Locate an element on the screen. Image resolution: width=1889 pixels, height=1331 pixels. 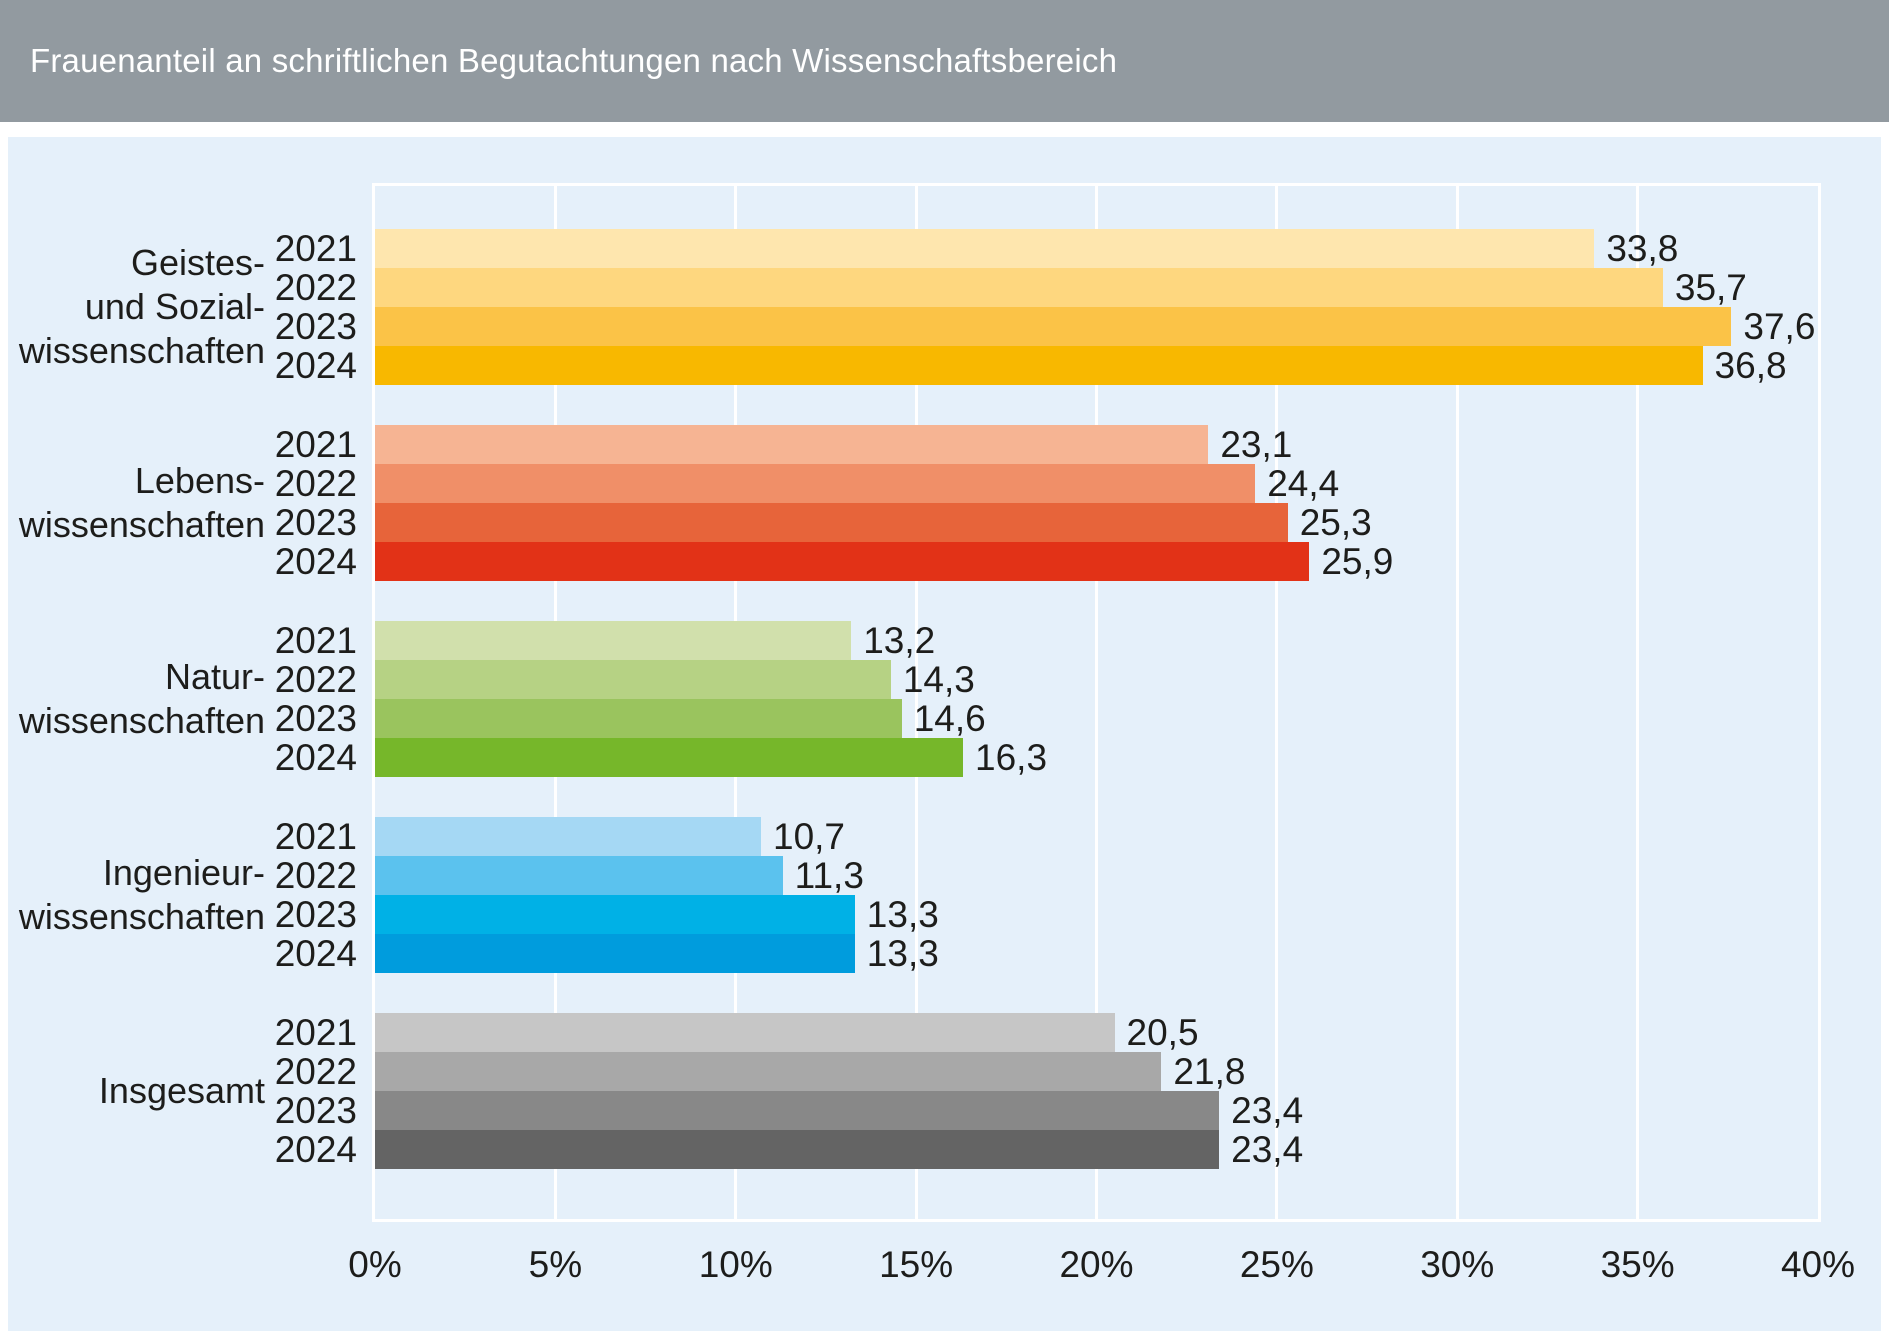
value-label: 20,5 is located at coordinates (1162, 1032).